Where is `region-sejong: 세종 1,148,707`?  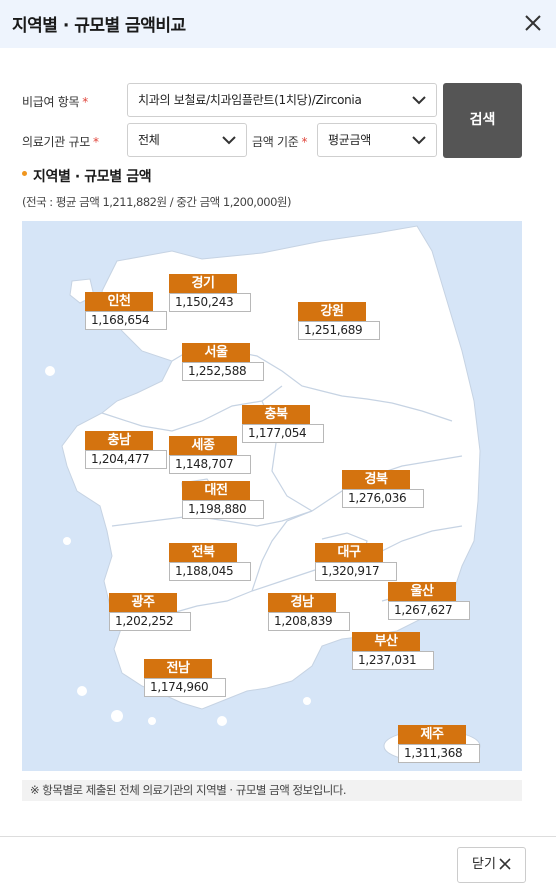 region-sejong: 세종 1,148,707 is located at coordinates (210, 455).